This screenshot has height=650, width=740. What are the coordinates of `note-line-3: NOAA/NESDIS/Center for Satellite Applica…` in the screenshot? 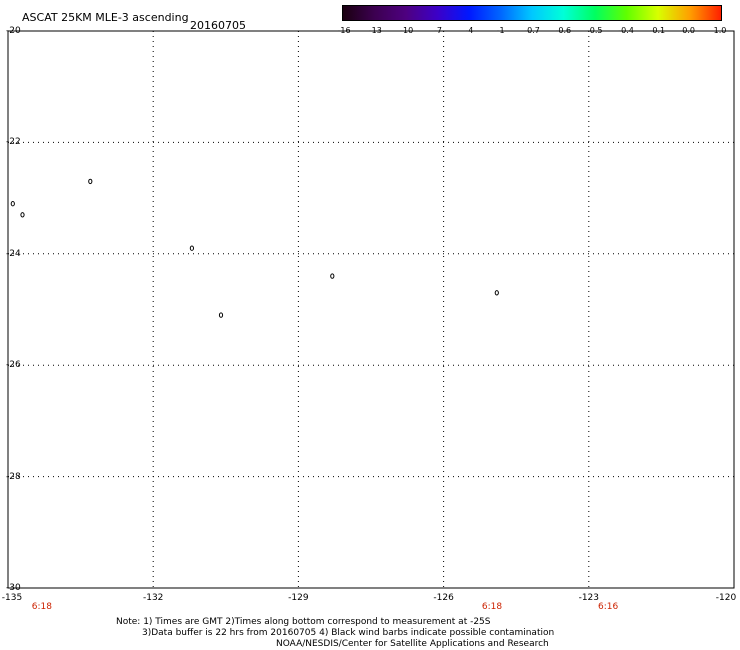 It's located at (412, 644).